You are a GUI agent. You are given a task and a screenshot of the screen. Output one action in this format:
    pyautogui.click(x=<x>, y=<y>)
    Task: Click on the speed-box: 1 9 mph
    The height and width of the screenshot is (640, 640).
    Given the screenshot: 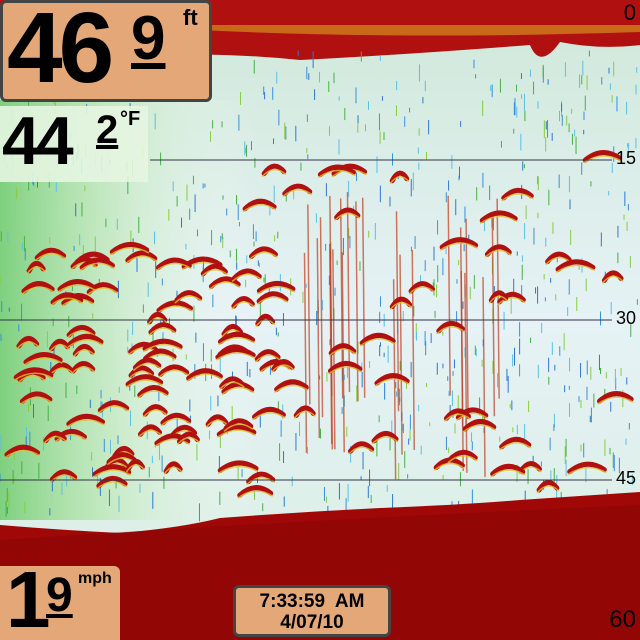 What is the action you would take?
    pyautogui.click(x=60, y=597)
    